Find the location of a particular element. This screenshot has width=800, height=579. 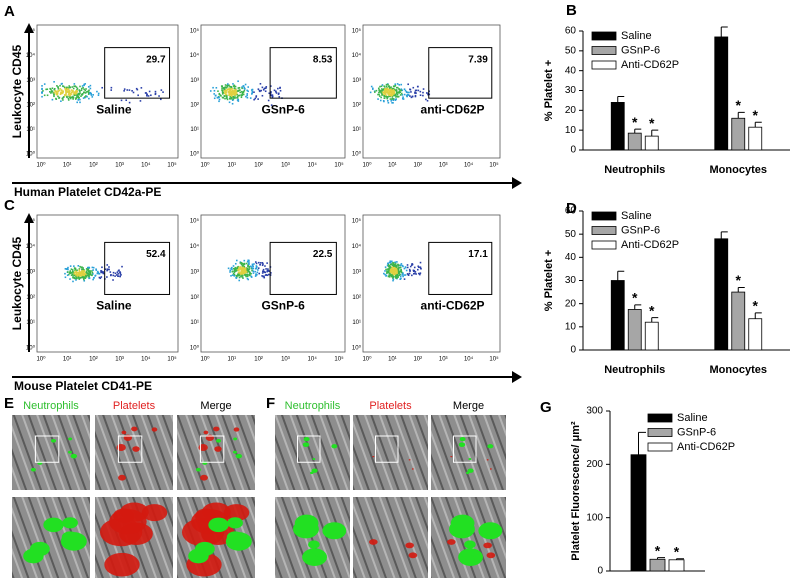

decade-label: 10⁵ is located at coordinates (339, 165).